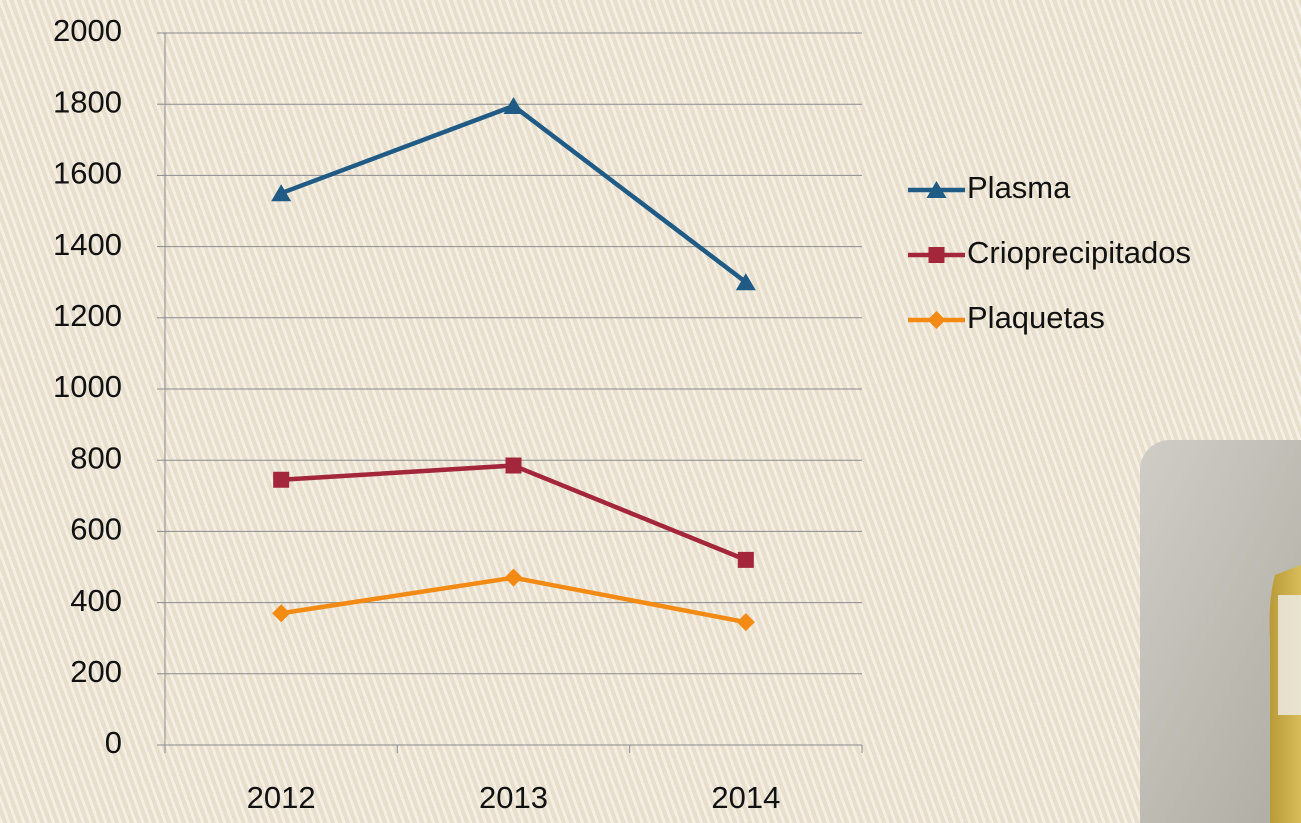 The image size is (1301, 823). Describe the element at coordinates (113, 742) in the screenshot. I see `y-tick-label: 0` at that location.